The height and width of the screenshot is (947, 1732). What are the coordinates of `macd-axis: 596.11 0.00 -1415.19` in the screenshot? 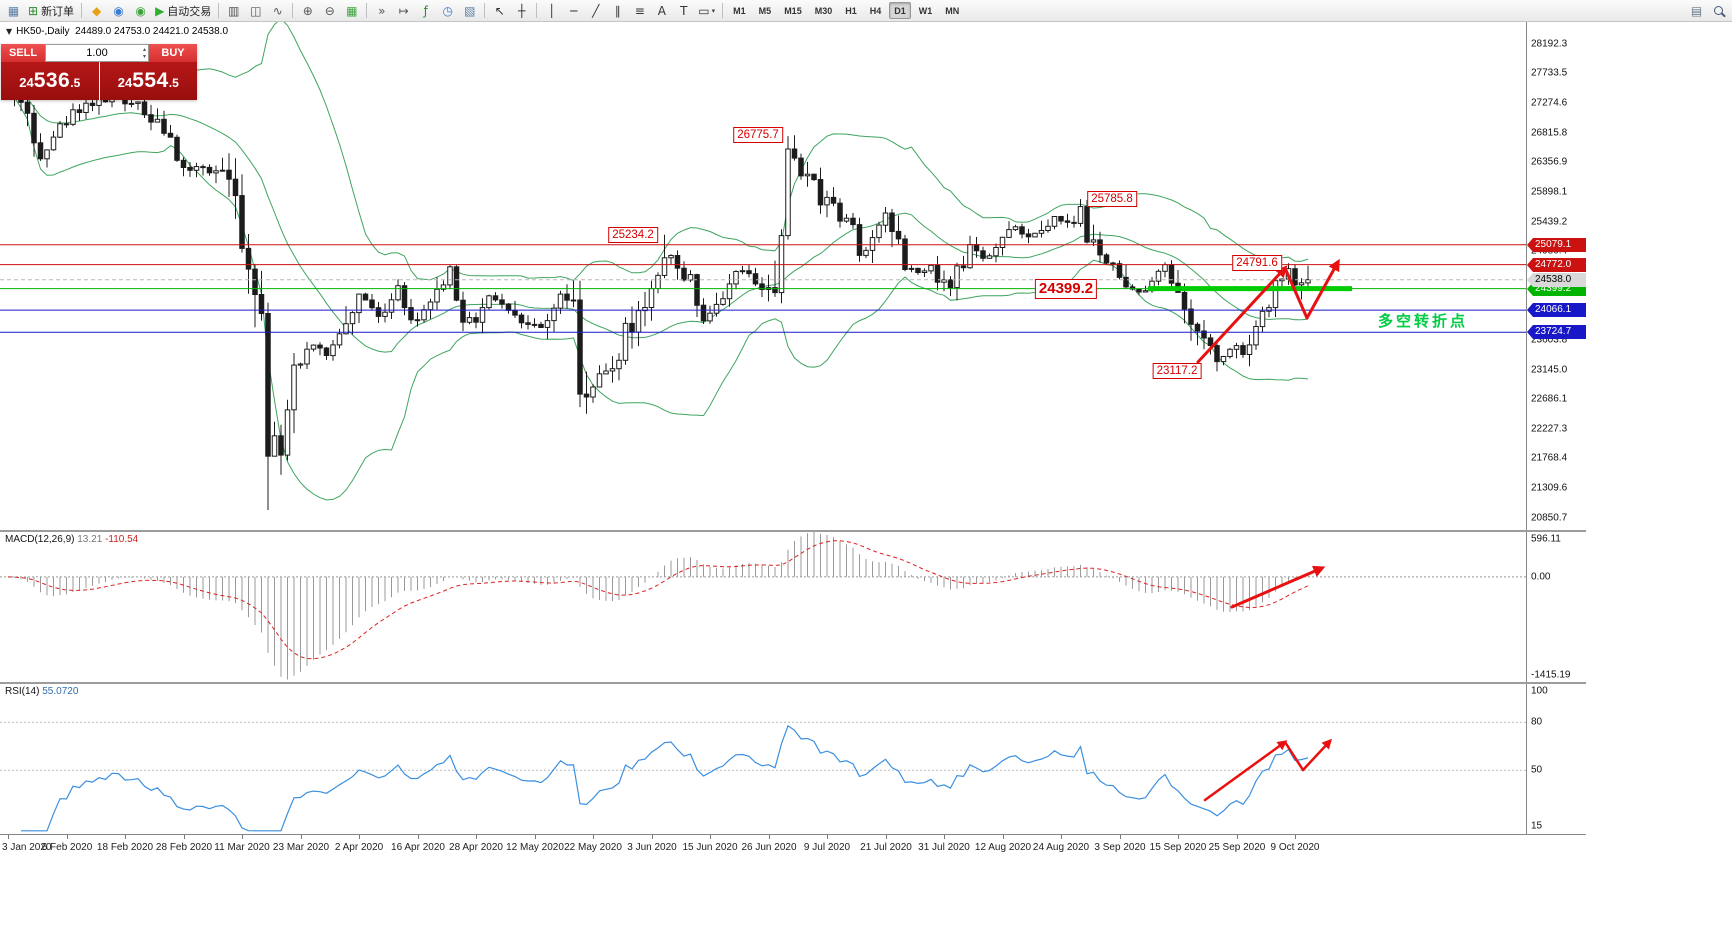 It's located at (1556, 607).